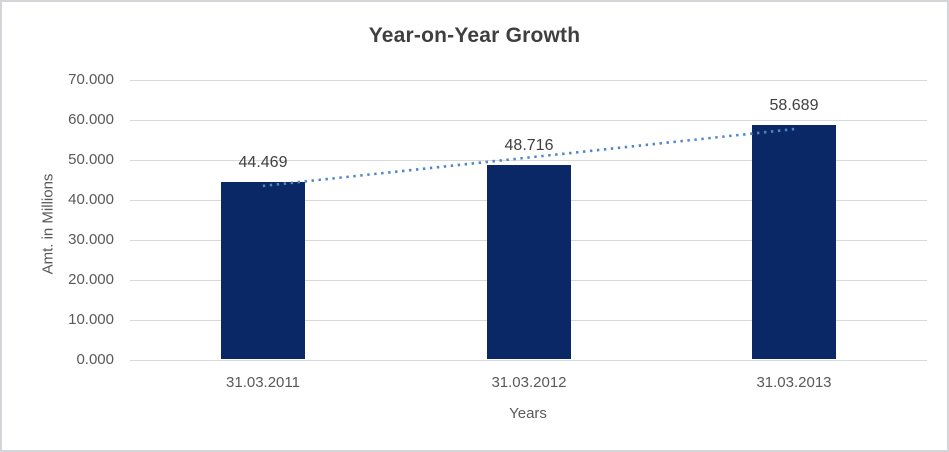  Describe the element at coordinates (91, 119) in the screenshot. I see `y-tick-label: 60.000` at that location.